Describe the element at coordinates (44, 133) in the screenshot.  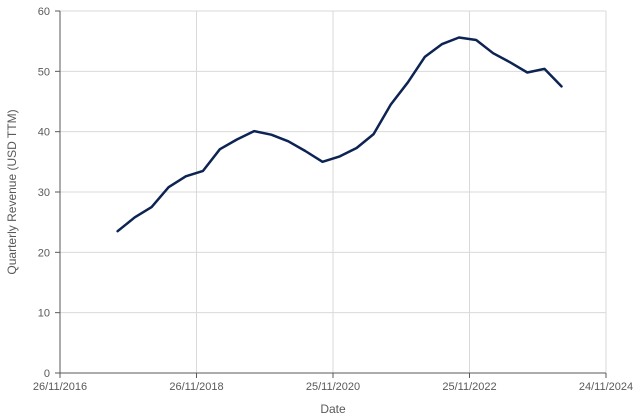
I see `y-tick-label: 40` at that location.